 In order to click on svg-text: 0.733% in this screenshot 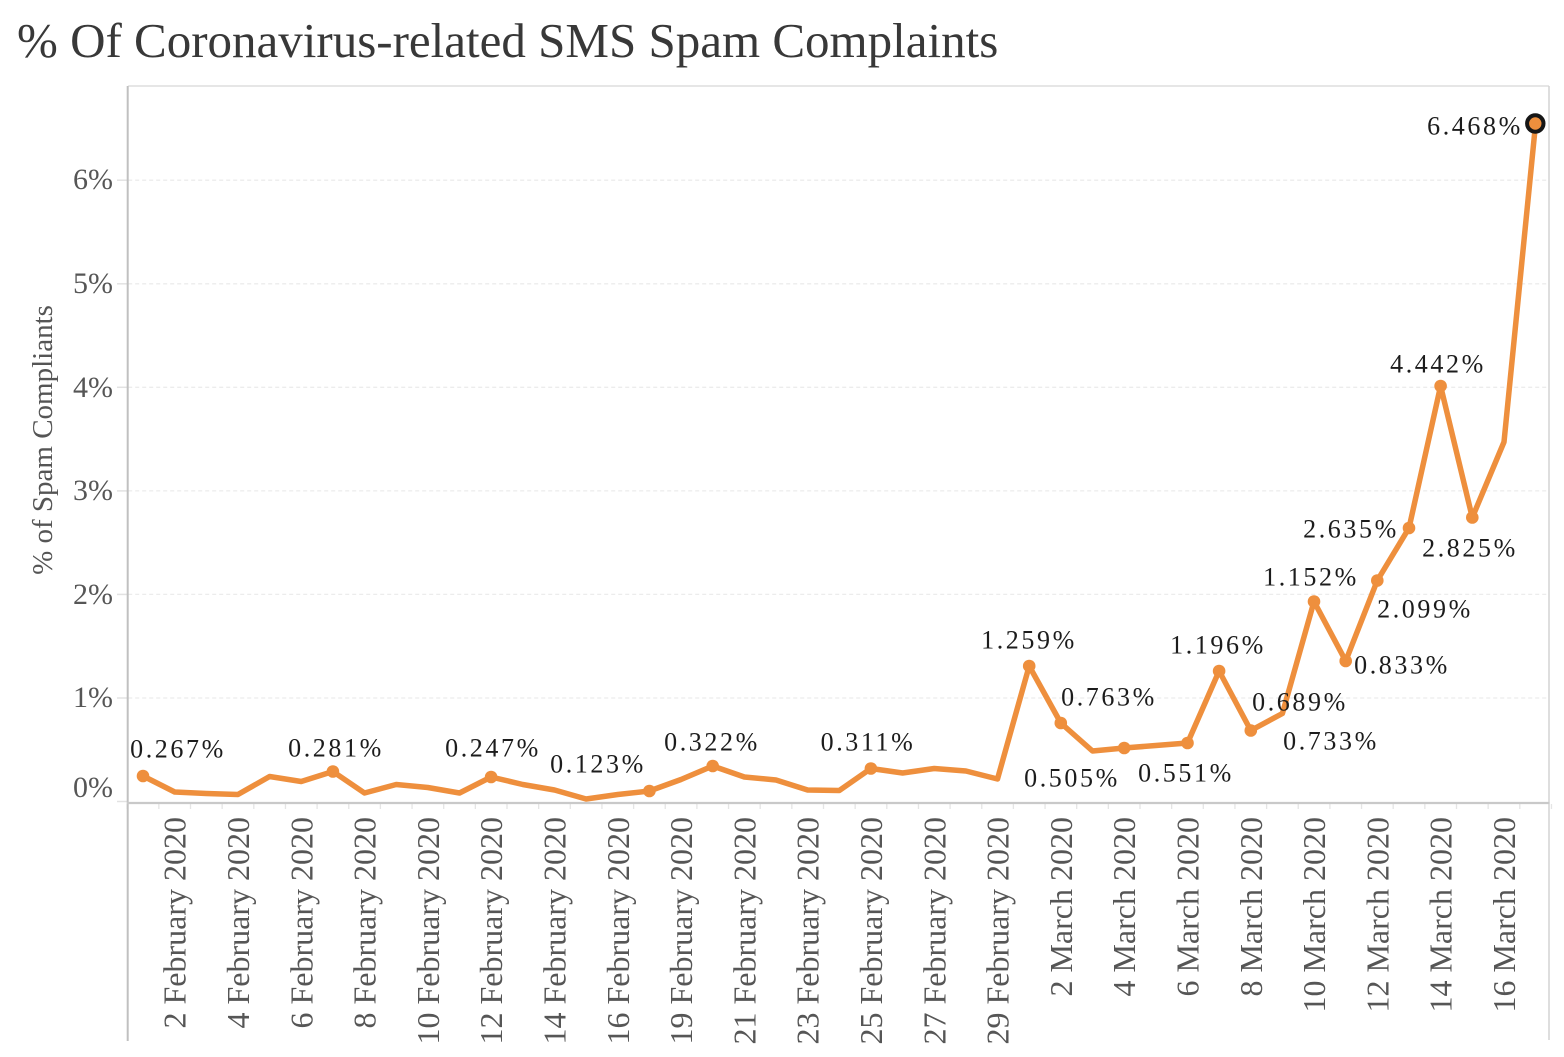, I will do `click(1331, 741)`.